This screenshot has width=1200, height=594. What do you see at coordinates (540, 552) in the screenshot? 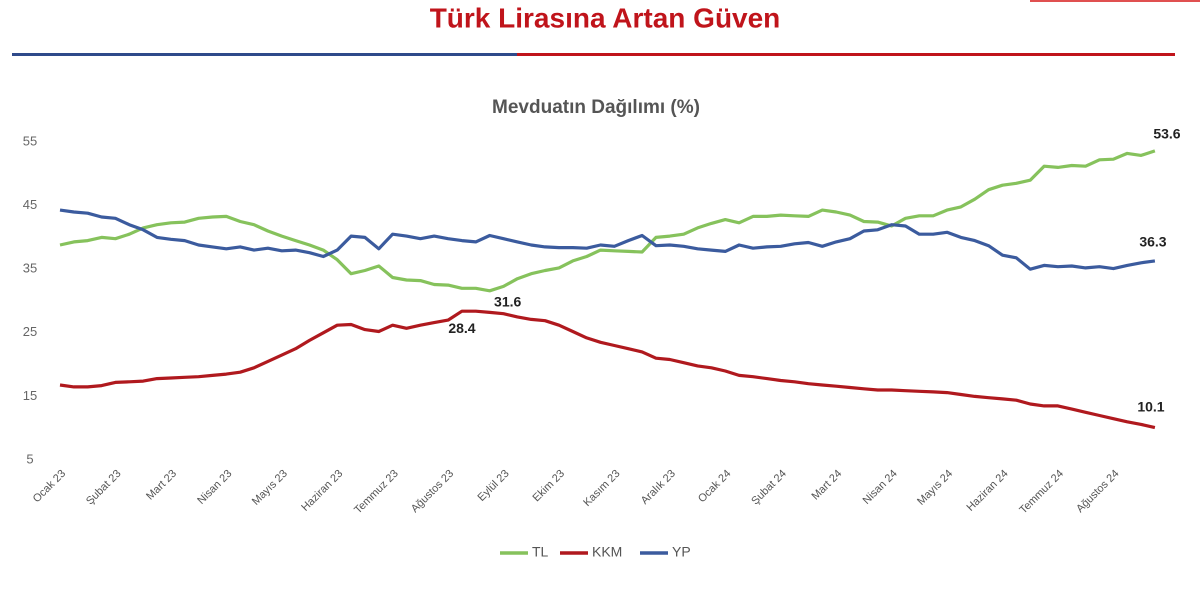
I see `legend-label: TL` at bounding box center [540, 552].